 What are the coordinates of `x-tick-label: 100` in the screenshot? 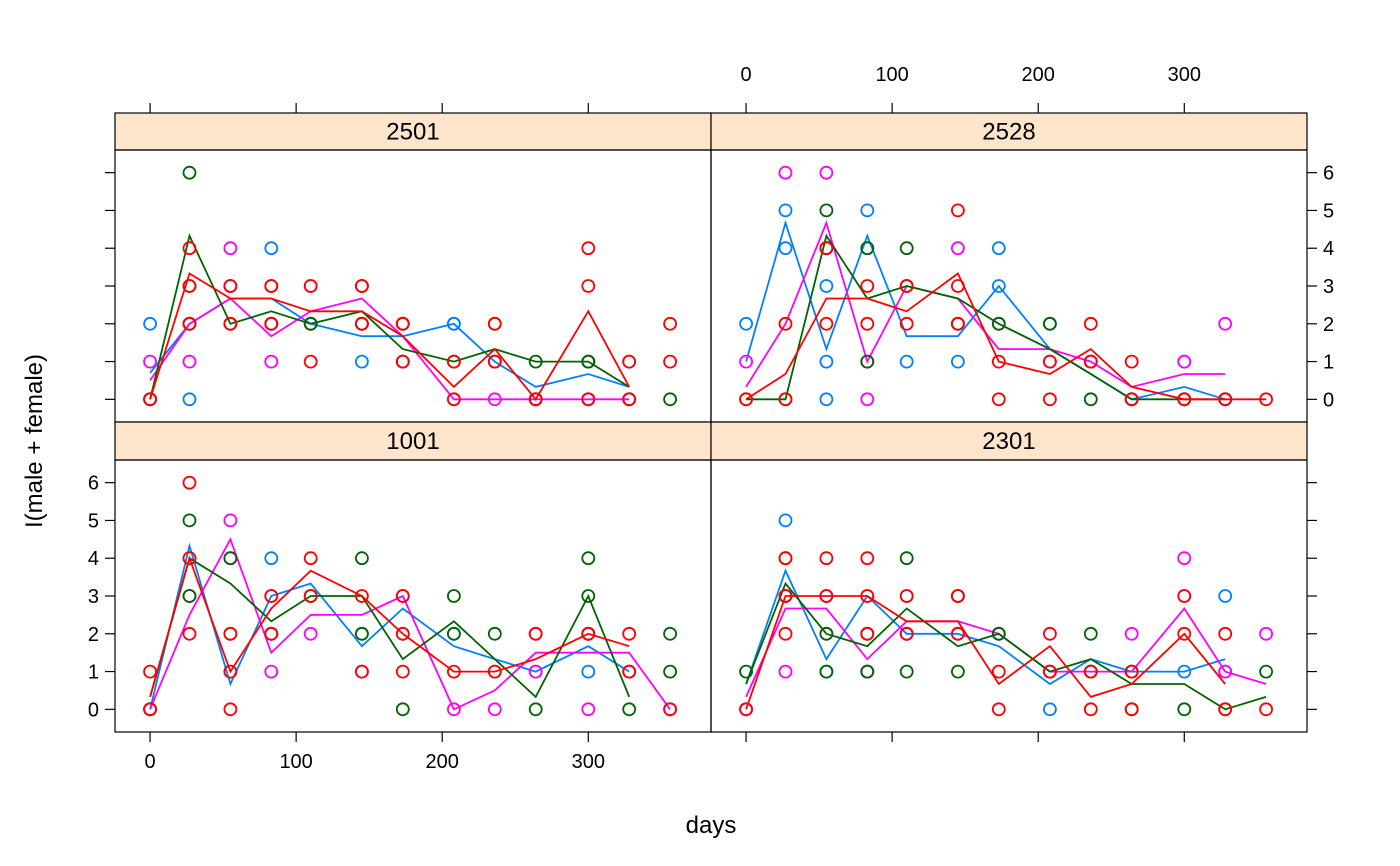 It's located at (295, 762).